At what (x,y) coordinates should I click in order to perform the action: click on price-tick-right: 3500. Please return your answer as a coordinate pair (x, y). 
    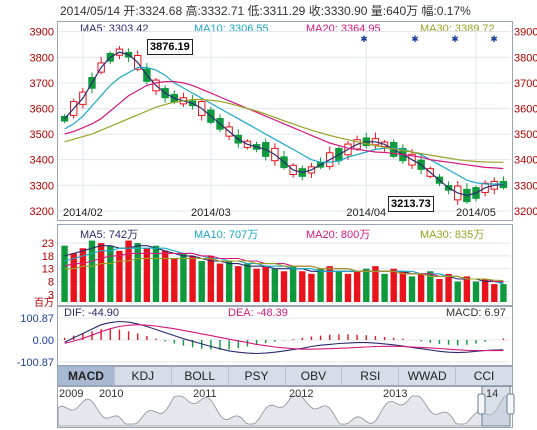
    Looking at the image, I should click on (525, 135).